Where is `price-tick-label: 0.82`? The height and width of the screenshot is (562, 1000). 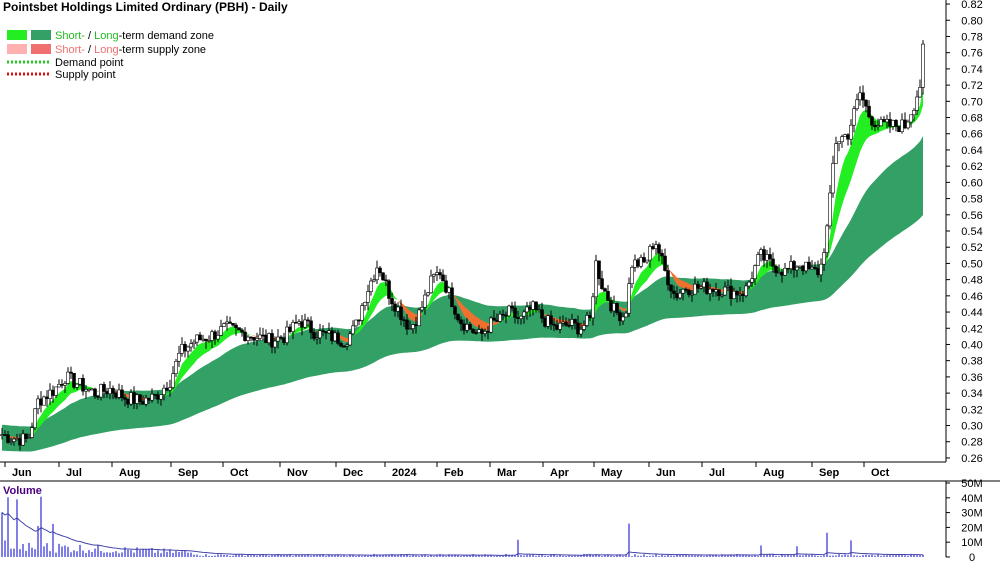
price-tick-label: 0.82 is located at coordinates (971, 5).